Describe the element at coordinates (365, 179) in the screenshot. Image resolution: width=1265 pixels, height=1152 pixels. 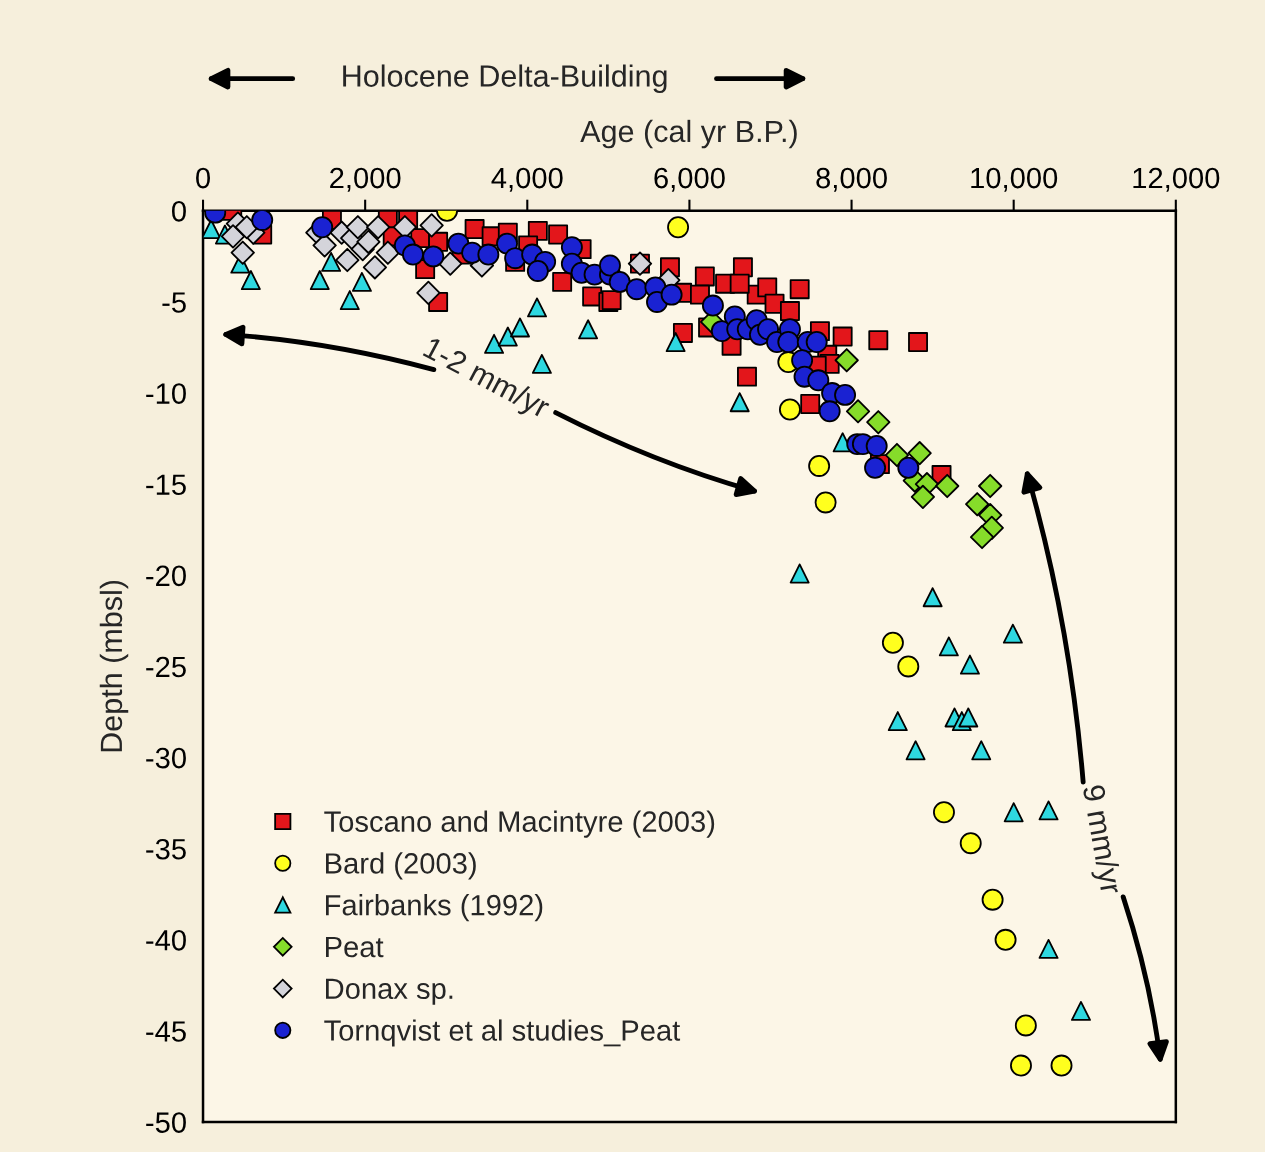
I see `x-tick-label: 2,000` at that location.